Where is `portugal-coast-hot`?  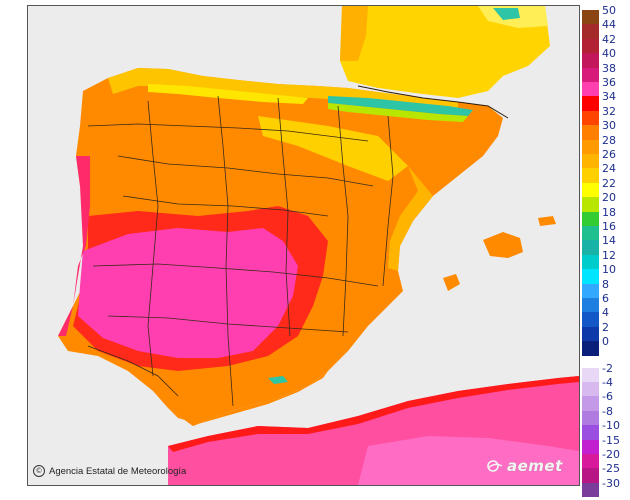
portugal-coast-hot is located at coordinates (74, 246).